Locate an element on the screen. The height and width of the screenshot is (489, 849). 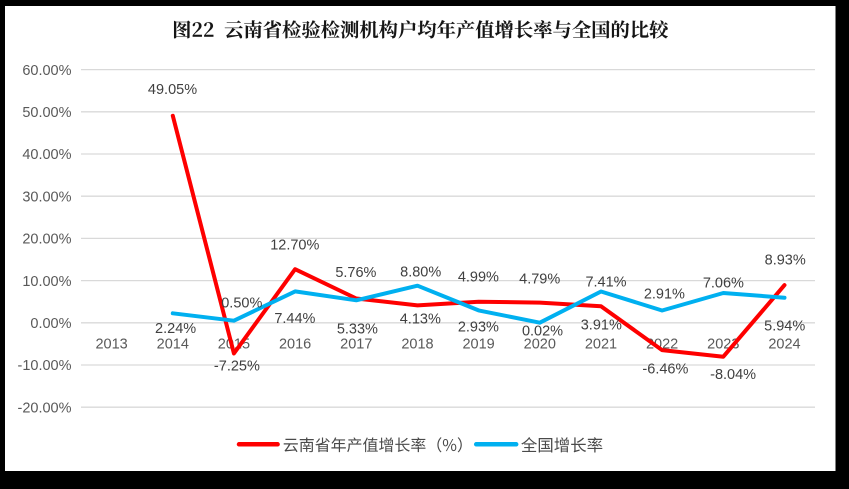
svg-text: -10.00% is located at coordinates (44, 366).